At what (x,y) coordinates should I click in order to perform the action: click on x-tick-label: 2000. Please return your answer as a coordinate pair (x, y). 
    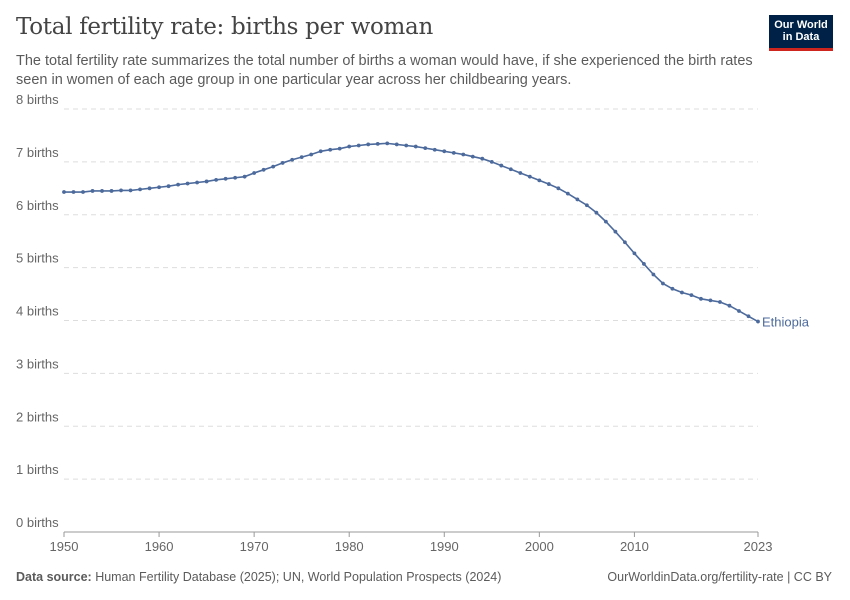
    Looking at the image, I should click on (539, 546).